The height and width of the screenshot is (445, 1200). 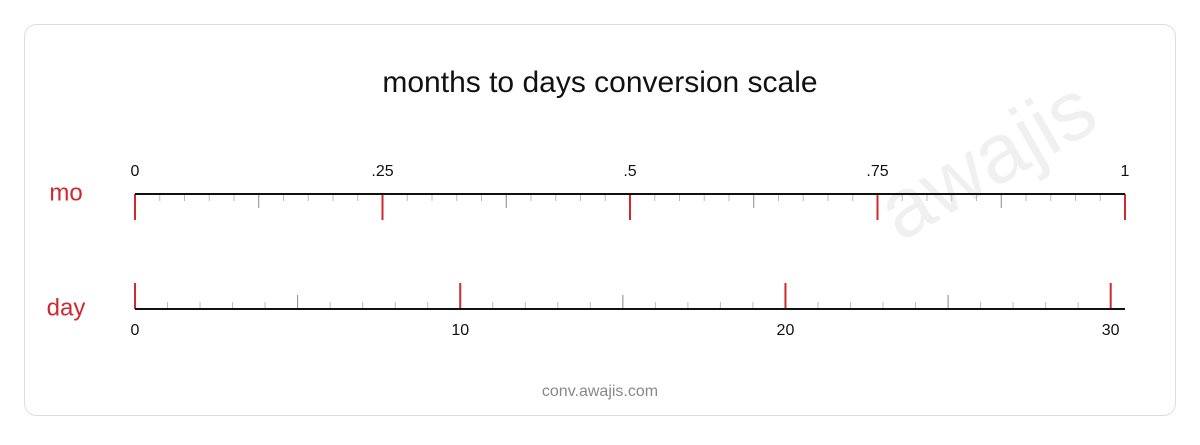 I want to click on tick-label: 10, so click(x=460, y=330).